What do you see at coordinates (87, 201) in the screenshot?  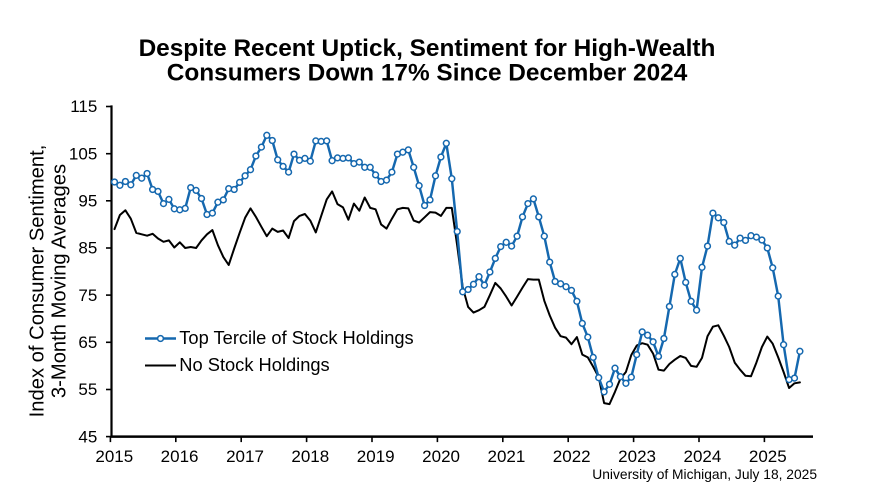 I see `svg-text: 95` at bounding box center [87, 201].